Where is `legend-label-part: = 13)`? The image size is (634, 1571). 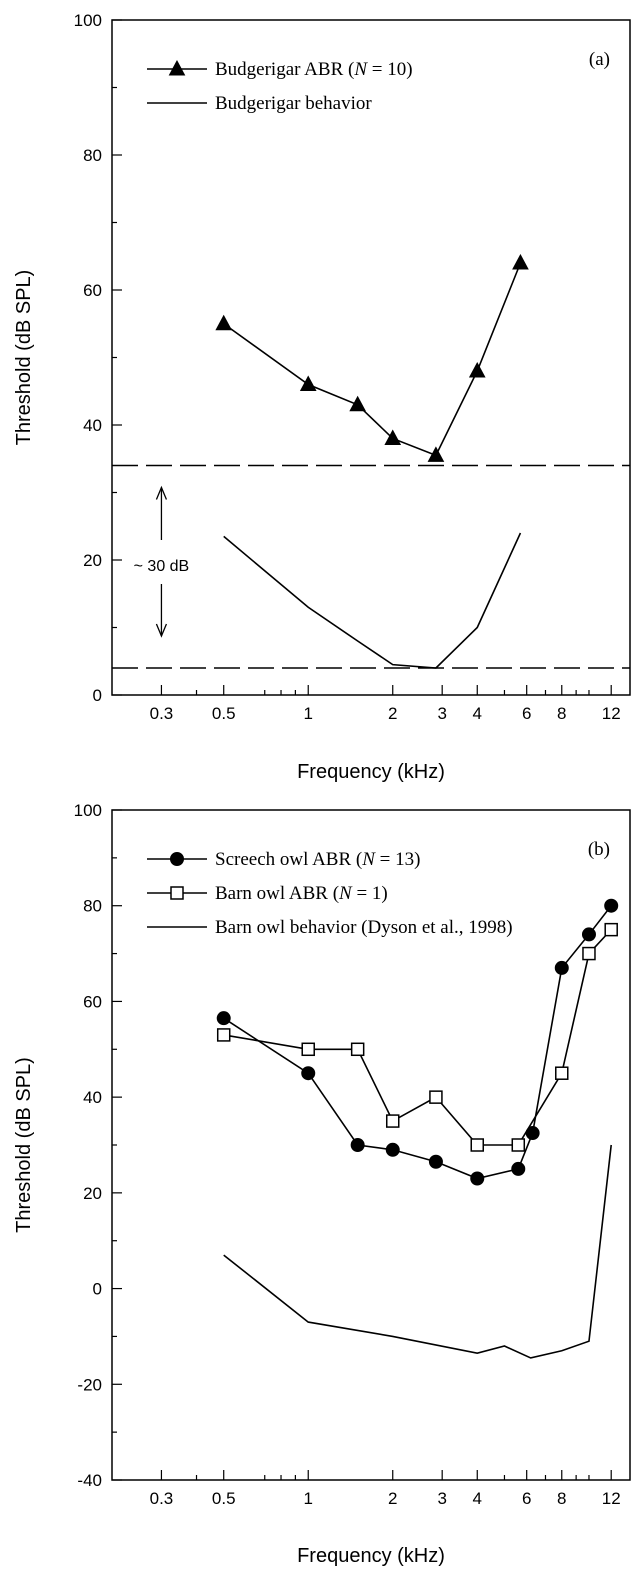 legend-label-part: = 13) is located at coordinates (398, 859).